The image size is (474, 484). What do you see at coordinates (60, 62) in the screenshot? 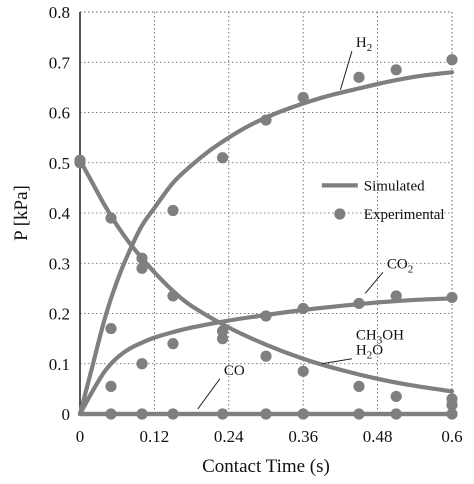
I see `y-tick-label: 0.7` at bounding box center [60, 62].